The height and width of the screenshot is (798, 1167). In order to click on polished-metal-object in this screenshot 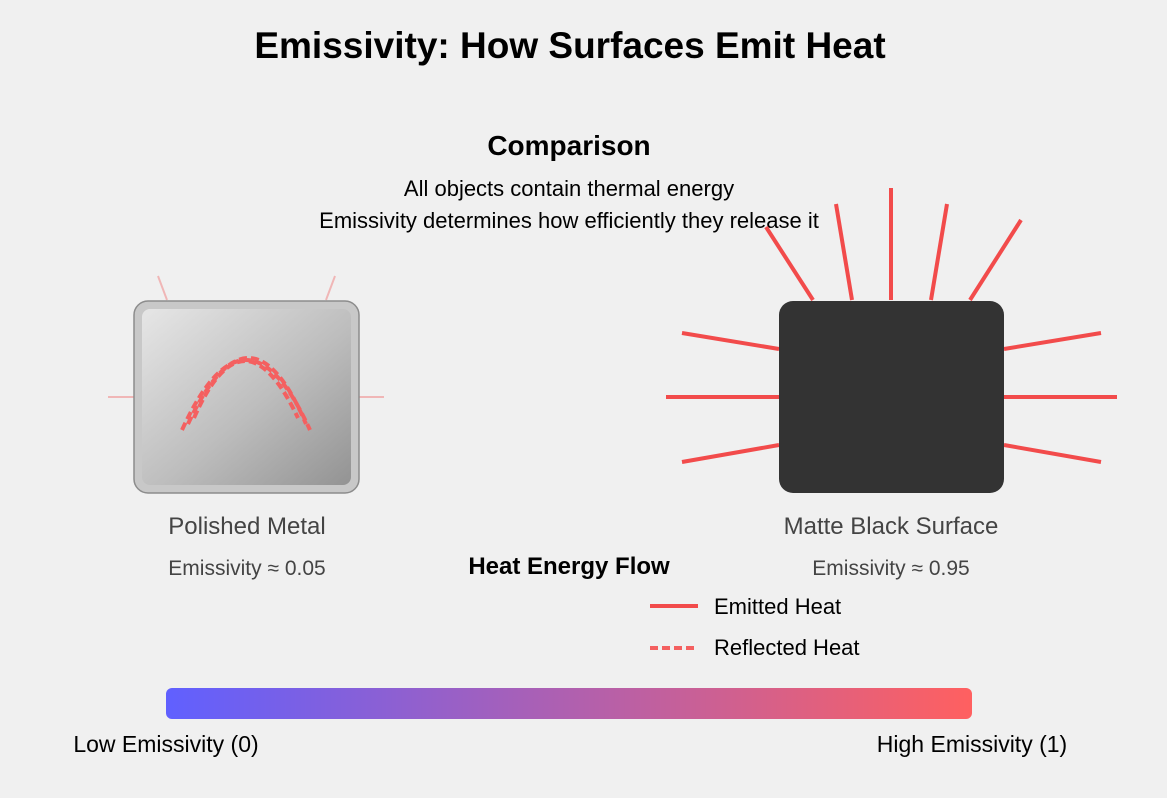, I will do `click(246, 397)`.